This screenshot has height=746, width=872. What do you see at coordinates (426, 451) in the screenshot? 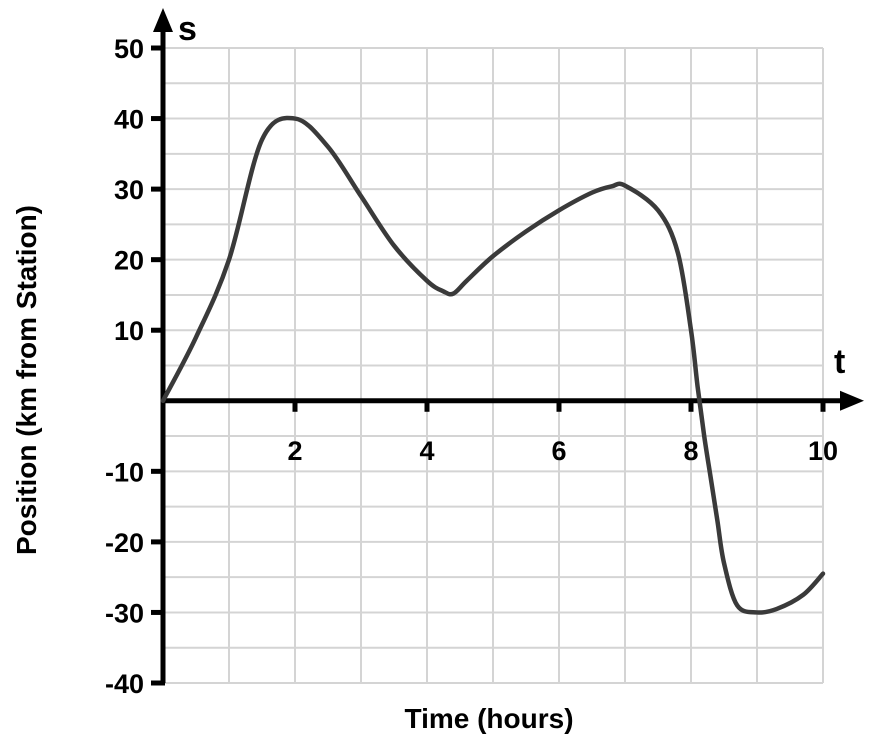
I see `x-tick-label: 4` at bounding box center [426, 451].